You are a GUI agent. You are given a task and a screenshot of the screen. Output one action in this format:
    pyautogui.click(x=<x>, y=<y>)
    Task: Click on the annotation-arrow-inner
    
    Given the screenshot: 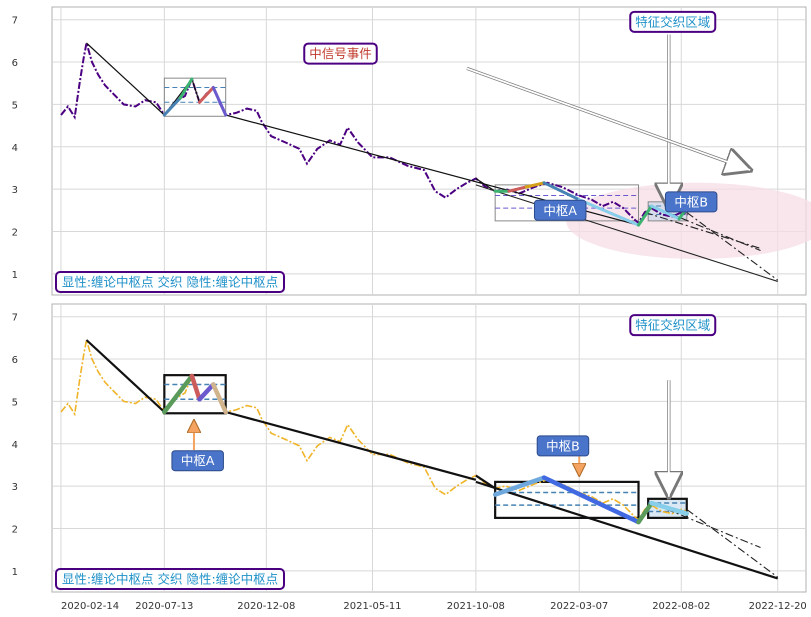 What is the action you would take?
    pyautogui.click(x=608, y=119)
    